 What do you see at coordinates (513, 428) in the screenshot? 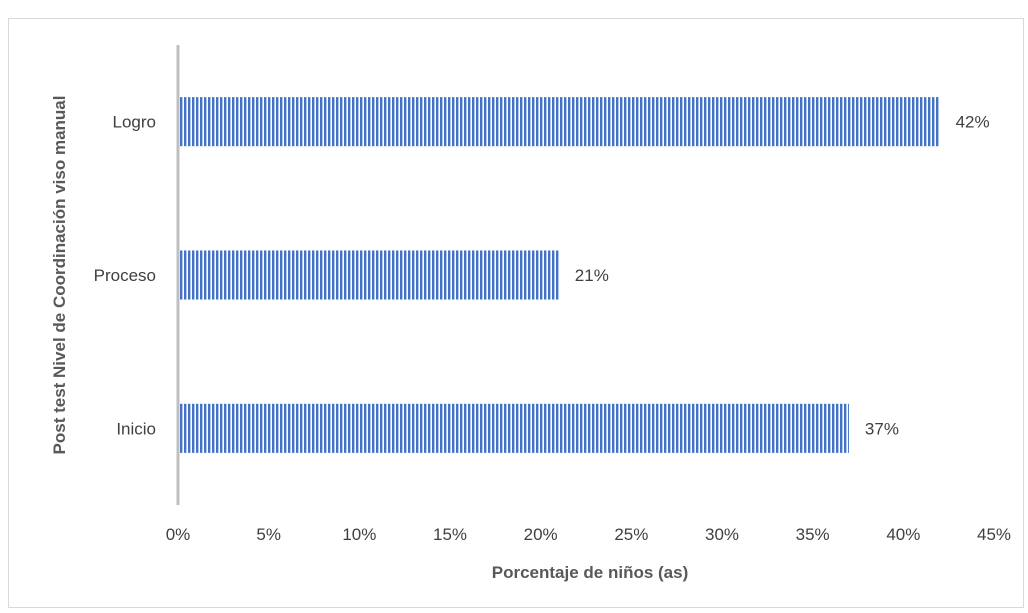
I see `bar-inicio` at bounding box center [513, 428].